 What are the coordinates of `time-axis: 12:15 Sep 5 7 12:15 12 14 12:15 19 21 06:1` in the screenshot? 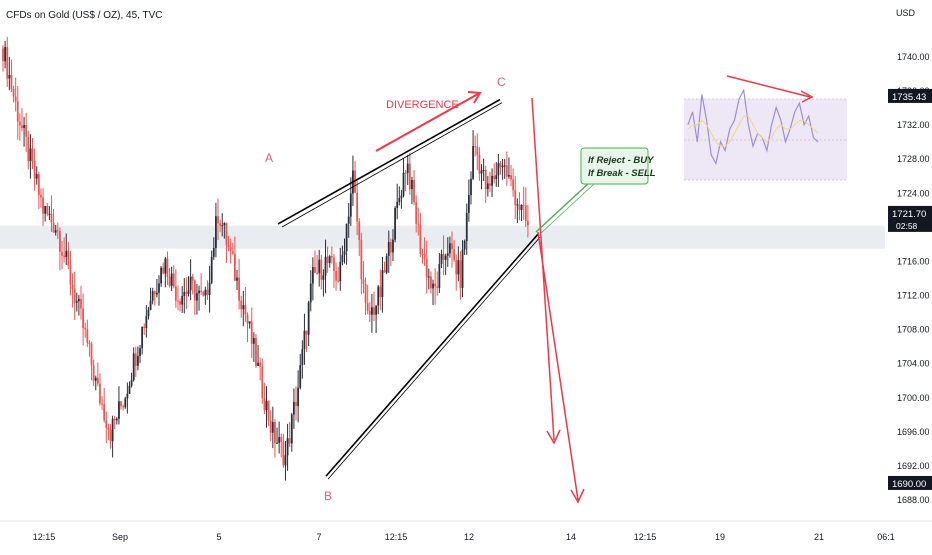 It's located at (466, 535).